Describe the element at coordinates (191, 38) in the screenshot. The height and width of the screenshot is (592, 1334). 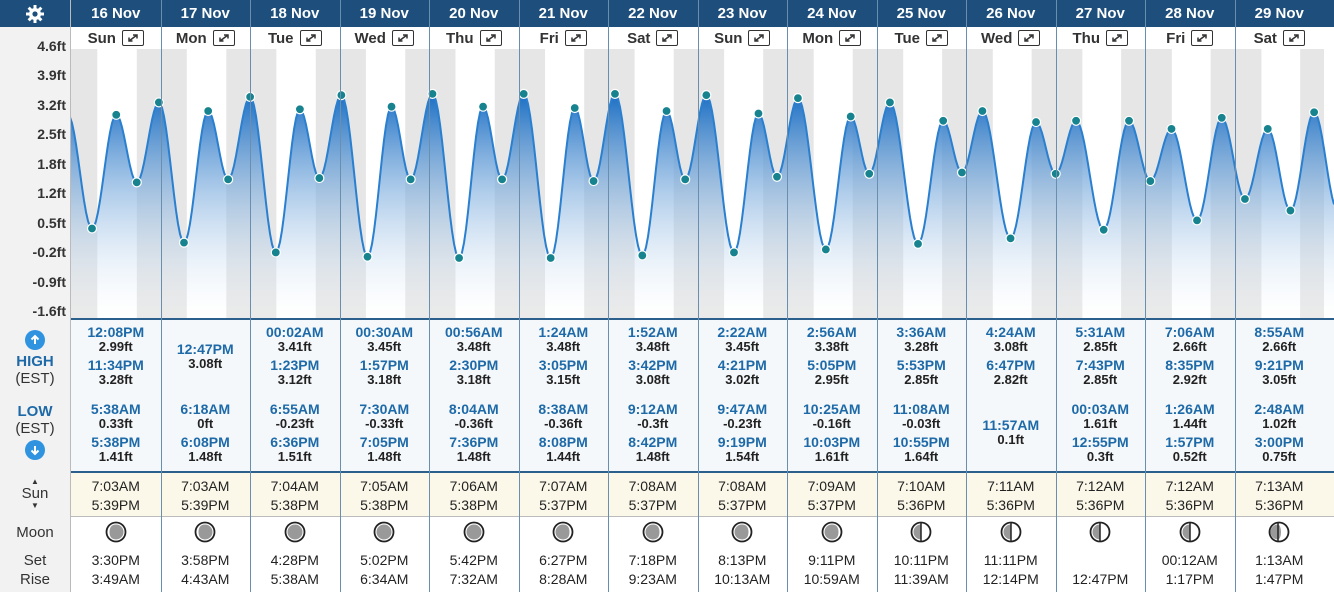
I see `day-name: Mon` at that location.